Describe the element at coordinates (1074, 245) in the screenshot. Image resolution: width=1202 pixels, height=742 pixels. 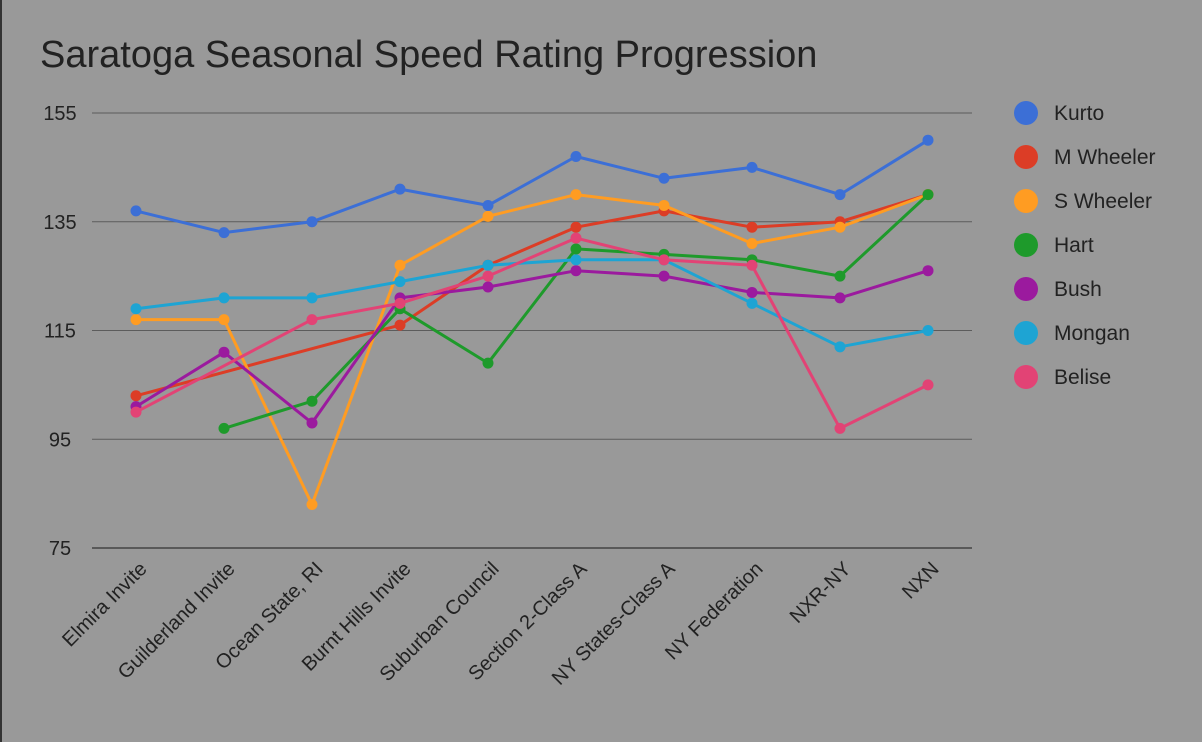
I see `legend-label: Hart` at that location.